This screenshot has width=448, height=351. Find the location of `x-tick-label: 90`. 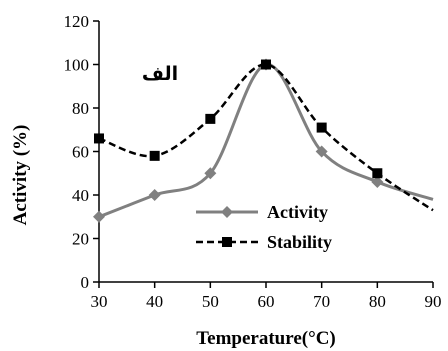

x-tick-label: 90 is located at coordinates (433, 301).